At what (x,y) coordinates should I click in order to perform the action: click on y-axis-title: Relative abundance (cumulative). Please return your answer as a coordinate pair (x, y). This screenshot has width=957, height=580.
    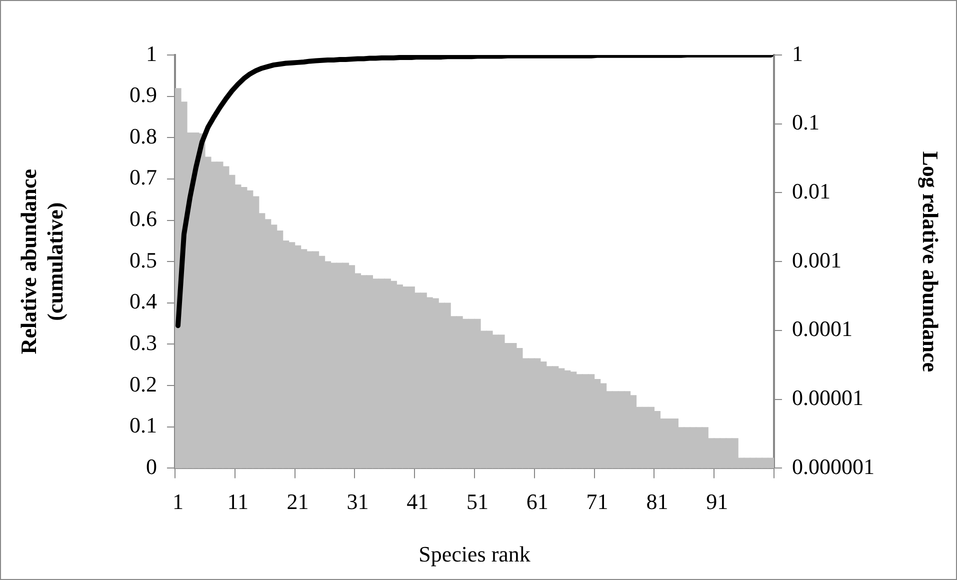
    Looking at the image, I should click on (42, 261).